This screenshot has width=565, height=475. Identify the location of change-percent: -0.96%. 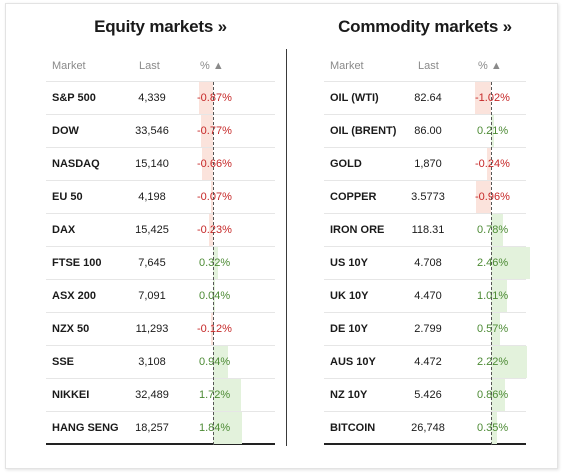
(492, 197).